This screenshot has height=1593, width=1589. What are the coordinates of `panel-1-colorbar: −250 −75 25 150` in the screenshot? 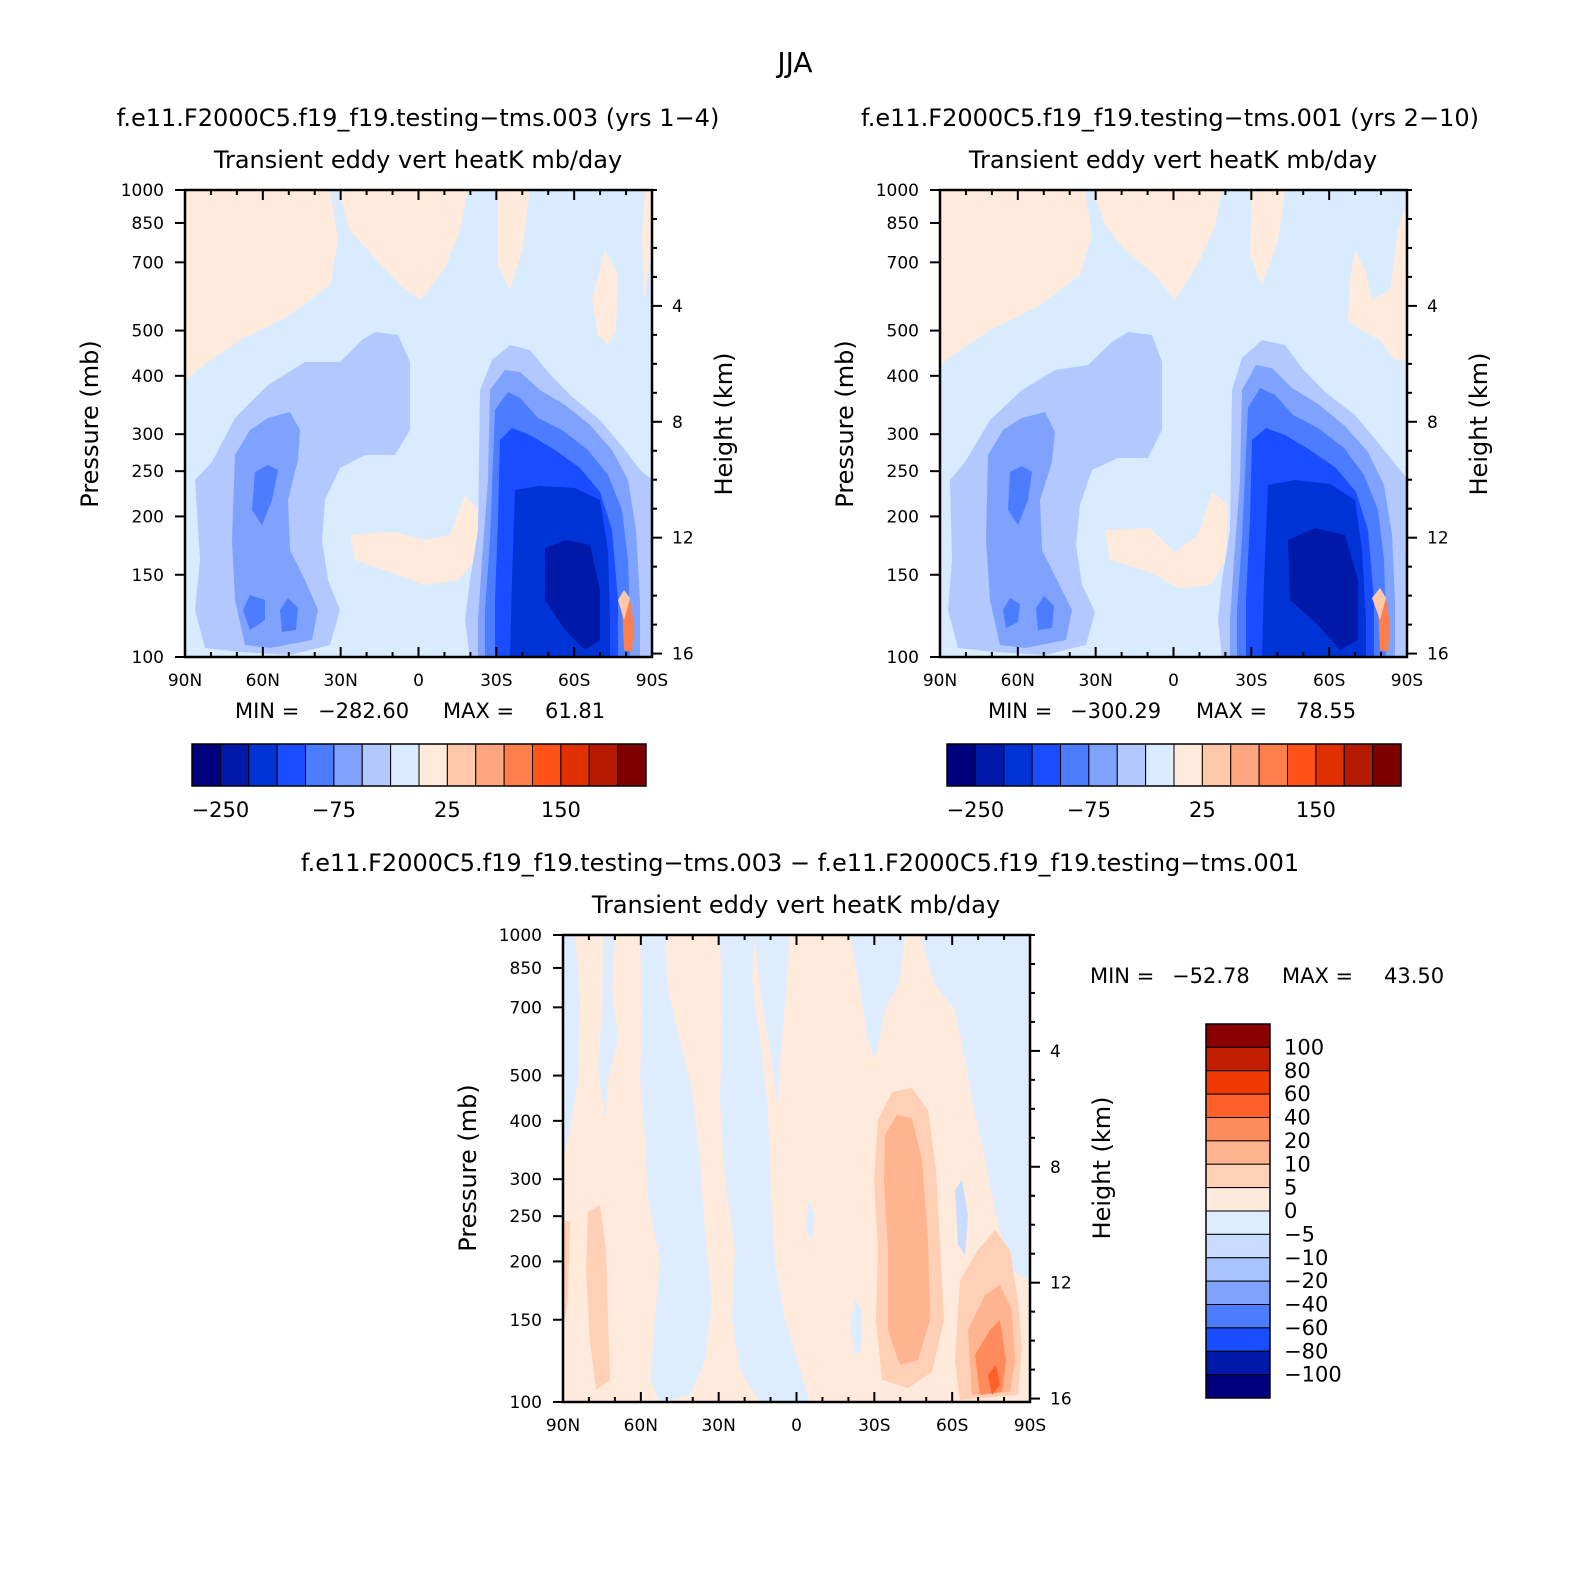 It's located at (419, 782).